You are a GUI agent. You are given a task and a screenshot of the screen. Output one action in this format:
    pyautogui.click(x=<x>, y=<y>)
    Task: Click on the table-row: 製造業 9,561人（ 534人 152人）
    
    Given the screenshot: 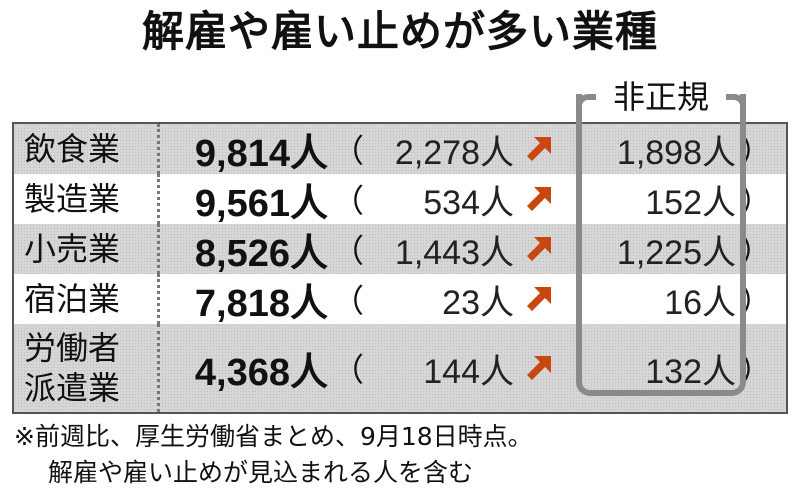 What is the action you would take?
    pyautogui.click(x=400, y=199)
    